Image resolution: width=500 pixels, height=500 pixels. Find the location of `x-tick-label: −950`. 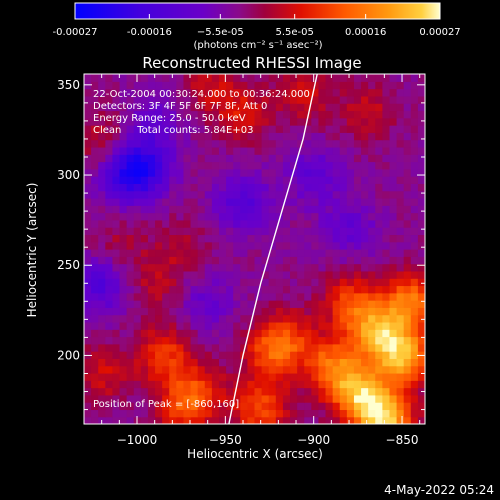

x-tick-label: −950 is located at coordinates (225, 440).